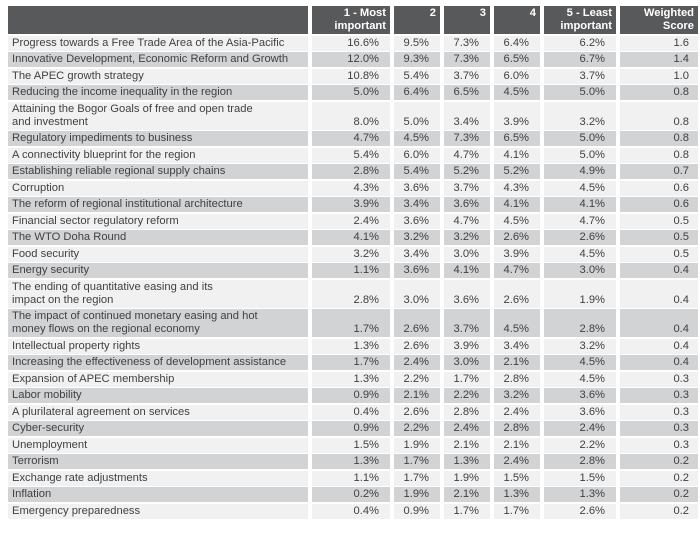 The image size is (700, 537). I want to click on weighted-score-cell: 1.4, so click(659, 59).